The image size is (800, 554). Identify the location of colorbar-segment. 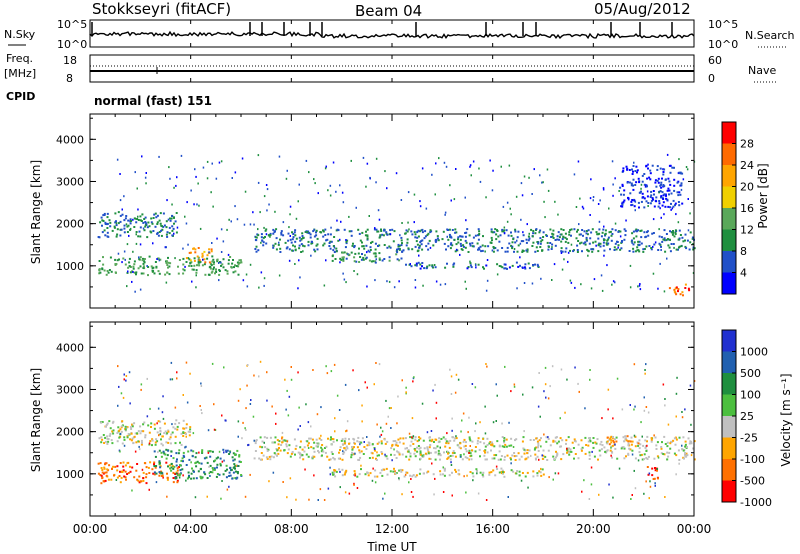
(729, 240).